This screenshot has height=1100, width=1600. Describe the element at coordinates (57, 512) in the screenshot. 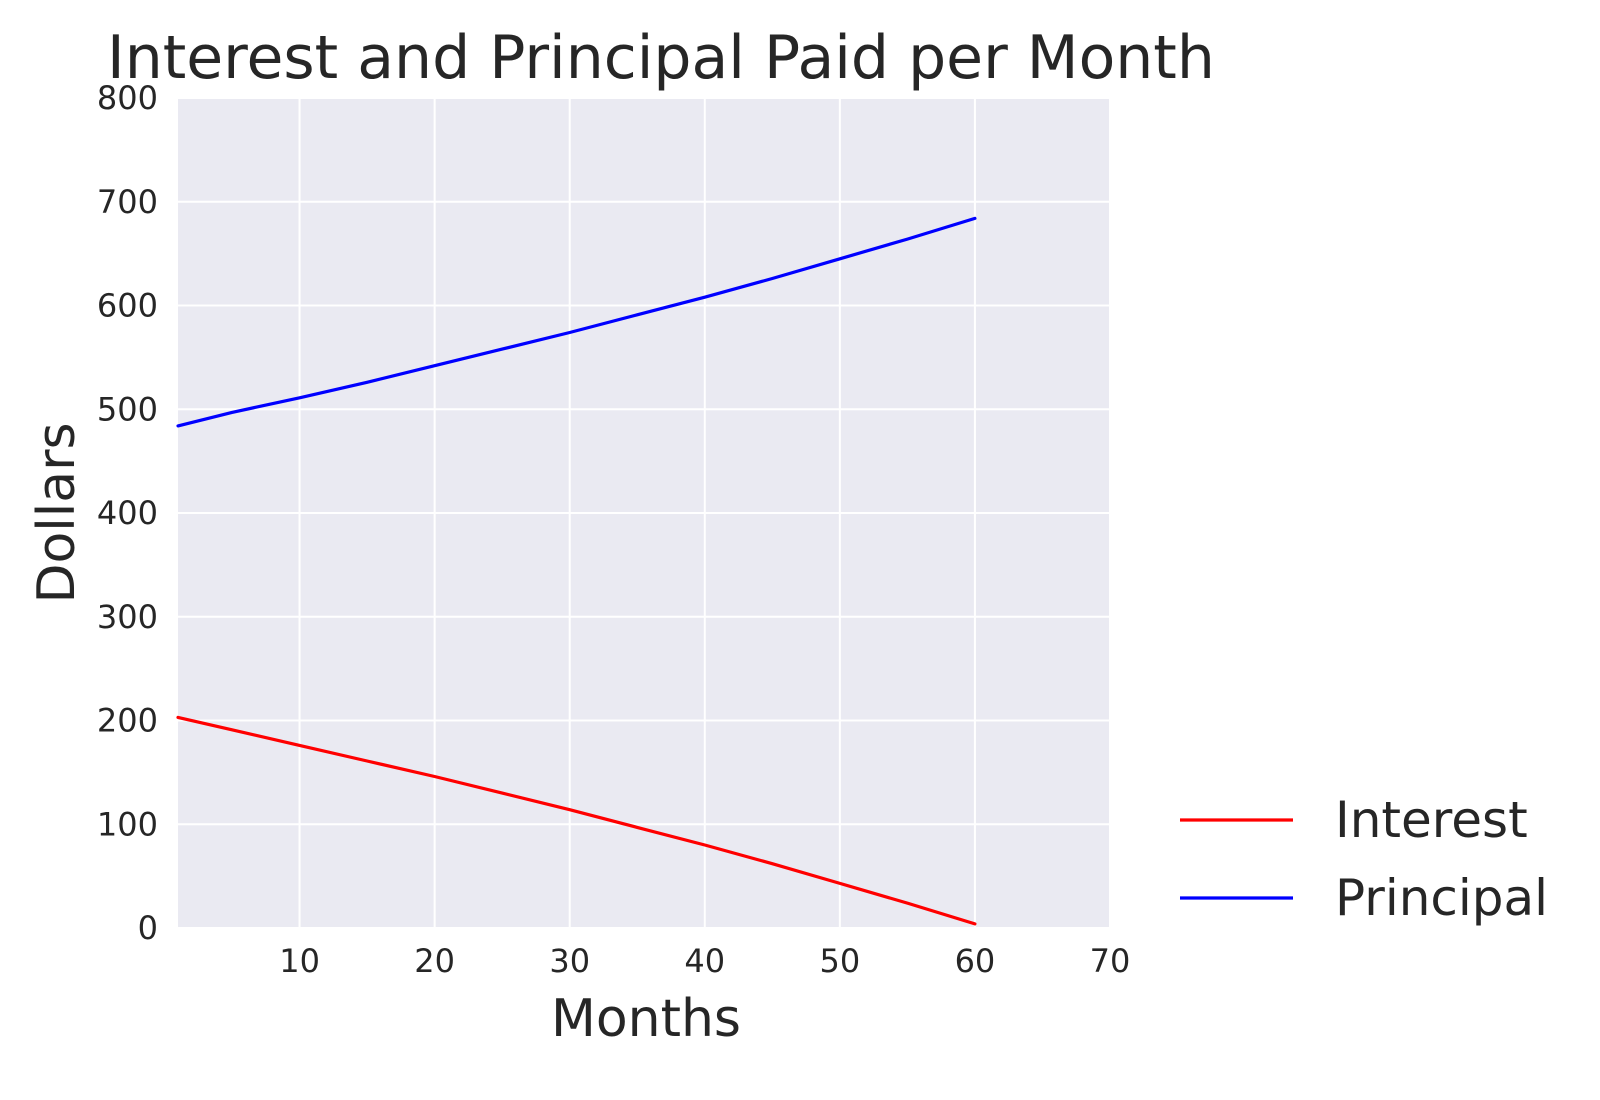

I see `y-axis-label: Dollars` at that location.